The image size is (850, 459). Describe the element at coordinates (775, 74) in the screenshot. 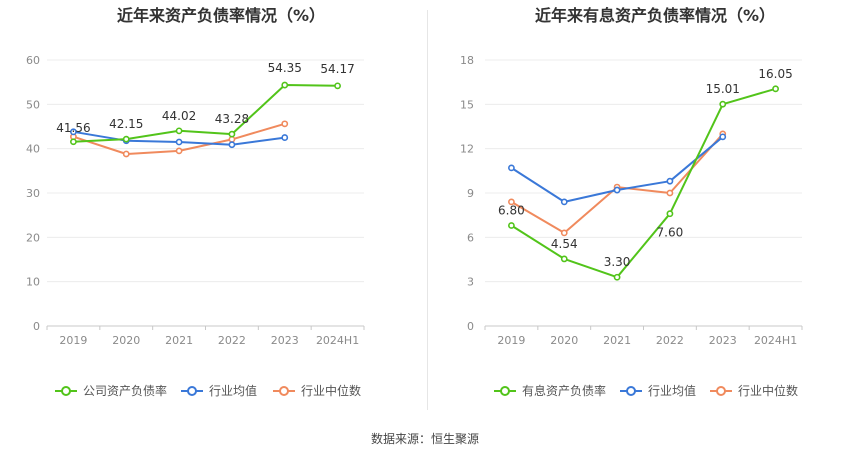

I see `data-label: 16.05` at that location.